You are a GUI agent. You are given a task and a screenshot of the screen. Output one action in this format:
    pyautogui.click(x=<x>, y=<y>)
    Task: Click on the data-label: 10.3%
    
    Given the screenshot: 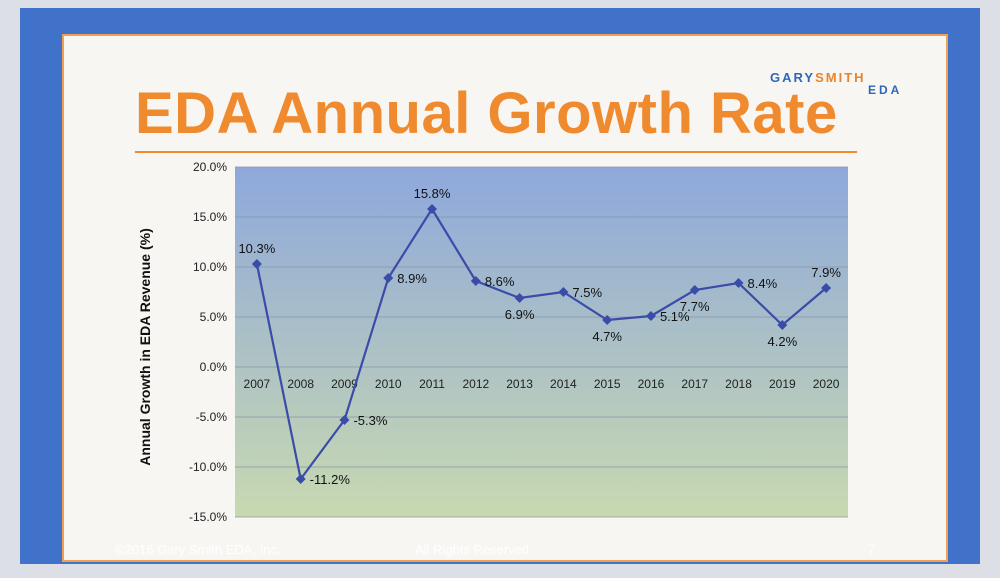 What is the action you would take?
    pyautogui.click(x=256, y=248)
    